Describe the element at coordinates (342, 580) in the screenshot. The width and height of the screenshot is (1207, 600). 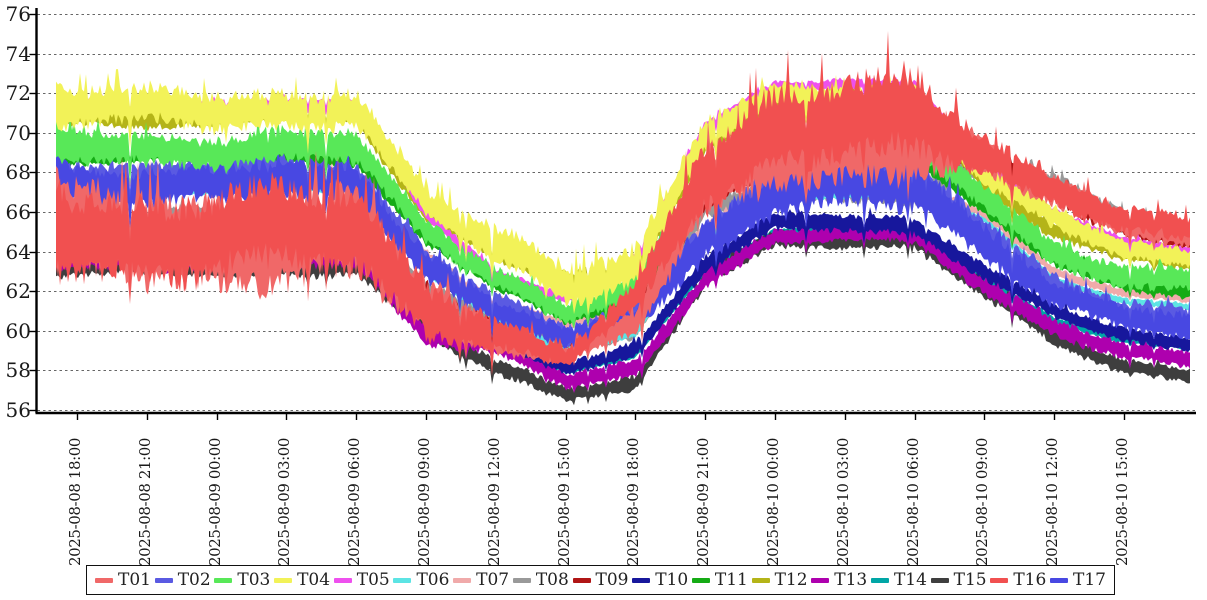
I see `legend-swatch-t05` at that location.